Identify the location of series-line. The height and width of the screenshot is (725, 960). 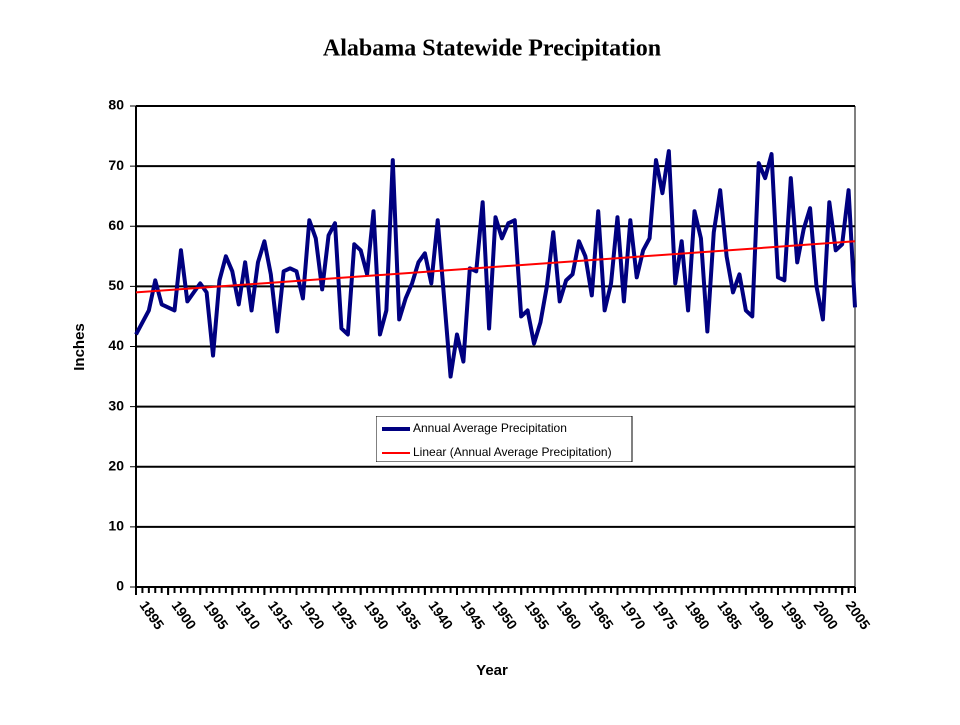
(495, 267).